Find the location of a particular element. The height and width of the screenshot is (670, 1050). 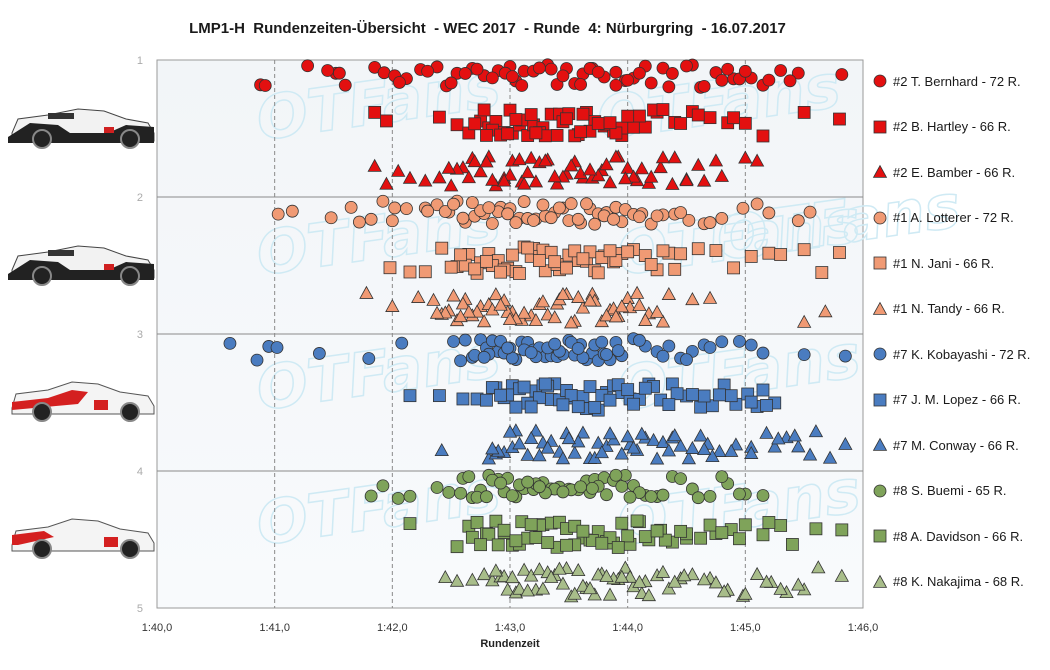

legend-marker is located at coordinates (880, 536).